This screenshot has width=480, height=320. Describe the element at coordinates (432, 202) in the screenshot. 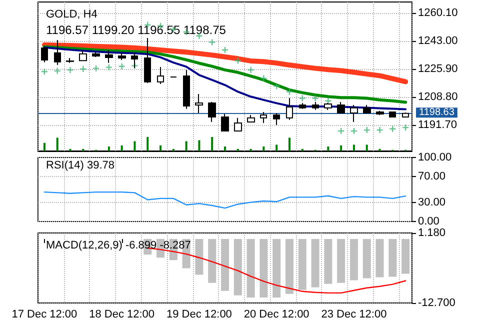

I see `y-tick-label: 30.00` at that location.